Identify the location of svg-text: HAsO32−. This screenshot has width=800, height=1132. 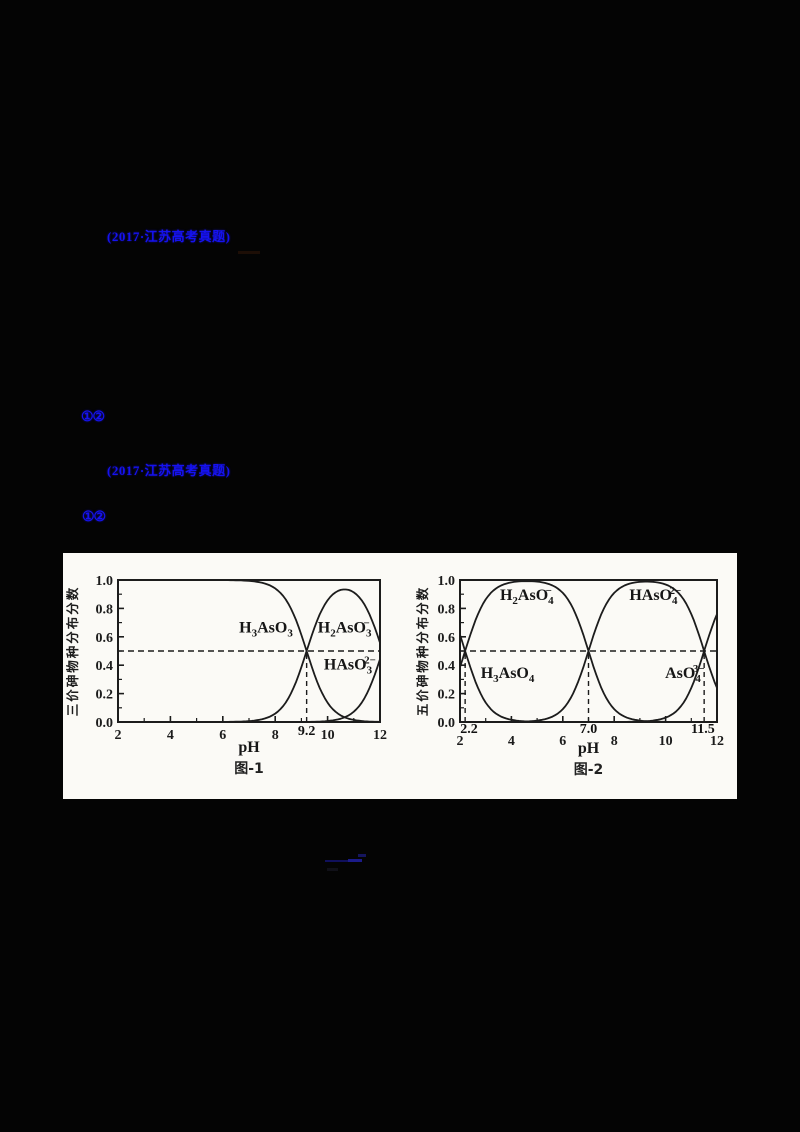
(350, 665).